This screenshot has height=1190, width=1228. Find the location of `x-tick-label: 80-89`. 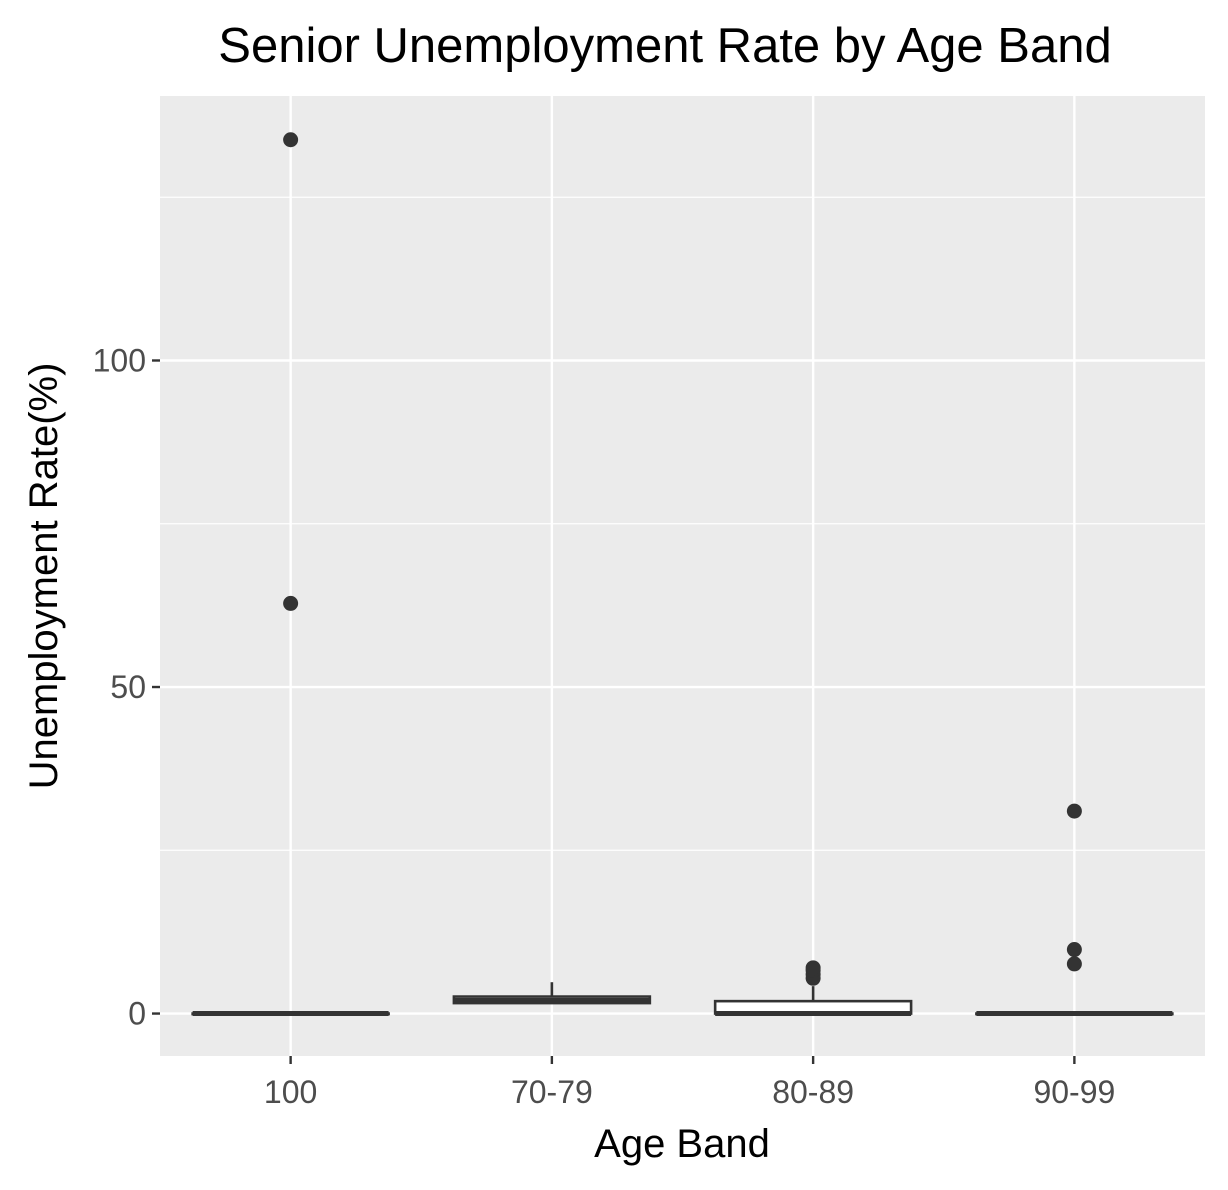

x-tick-label: 80-89 is located at coordinates (813, 1092).